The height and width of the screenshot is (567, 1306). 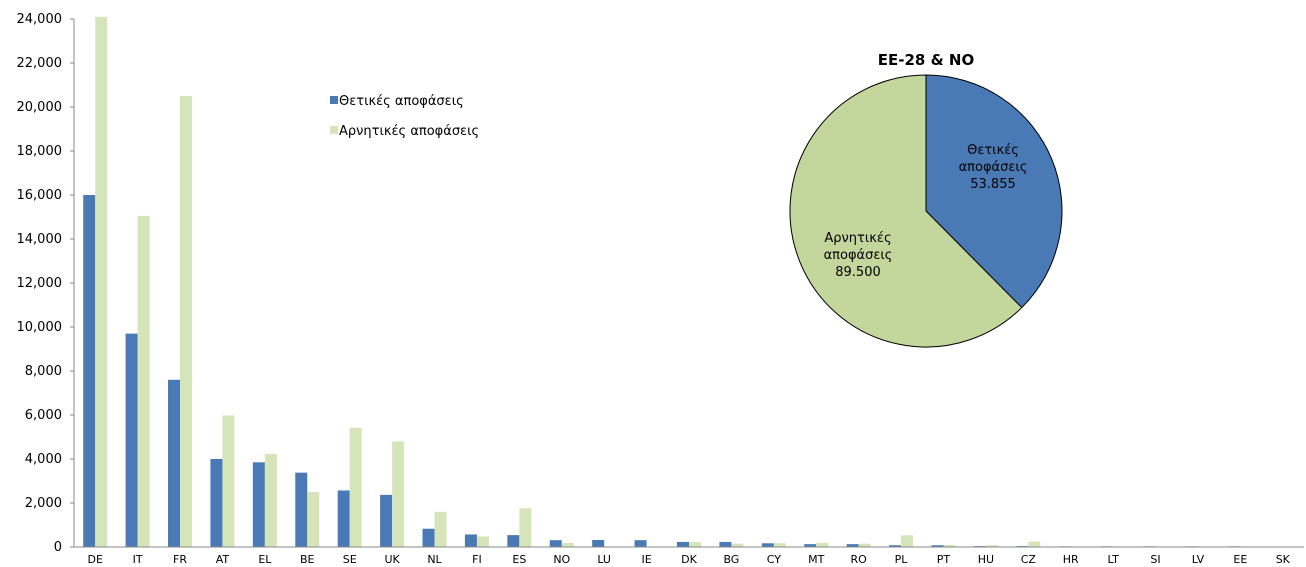 What do you see at coordinates (386, 520) in the screenshot?
I see `bar-uk-positive` at bounding box center [386, 520].